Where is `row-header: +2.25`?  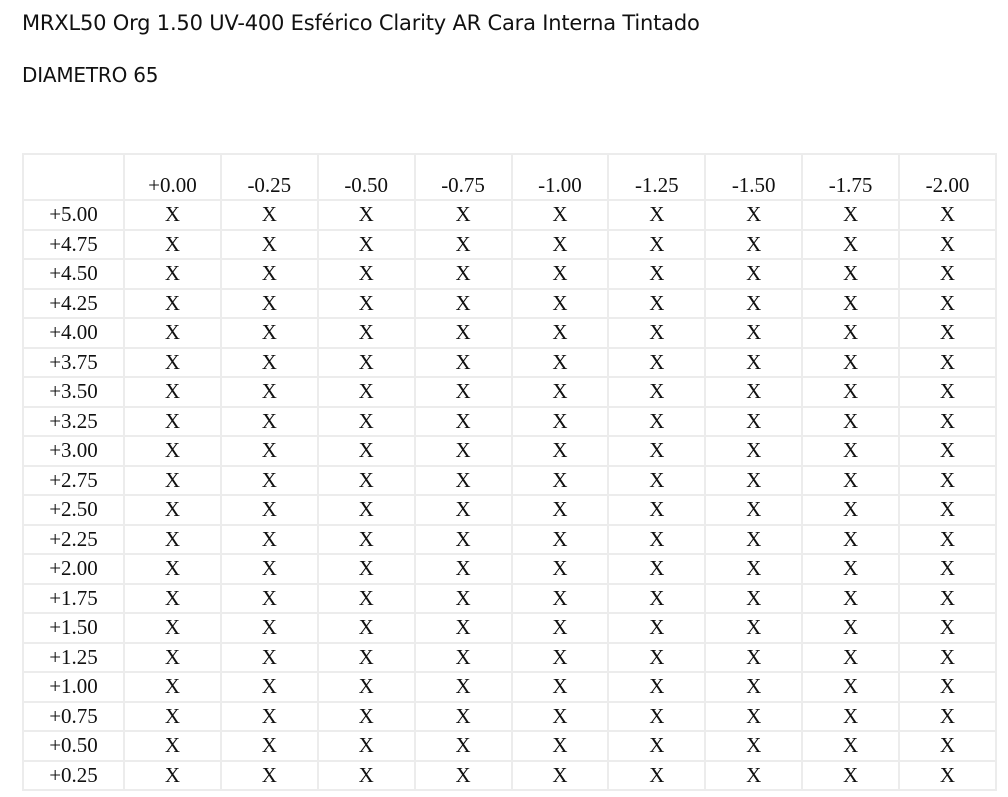 row-header: +2.25 is located at coordinates (73, 539).